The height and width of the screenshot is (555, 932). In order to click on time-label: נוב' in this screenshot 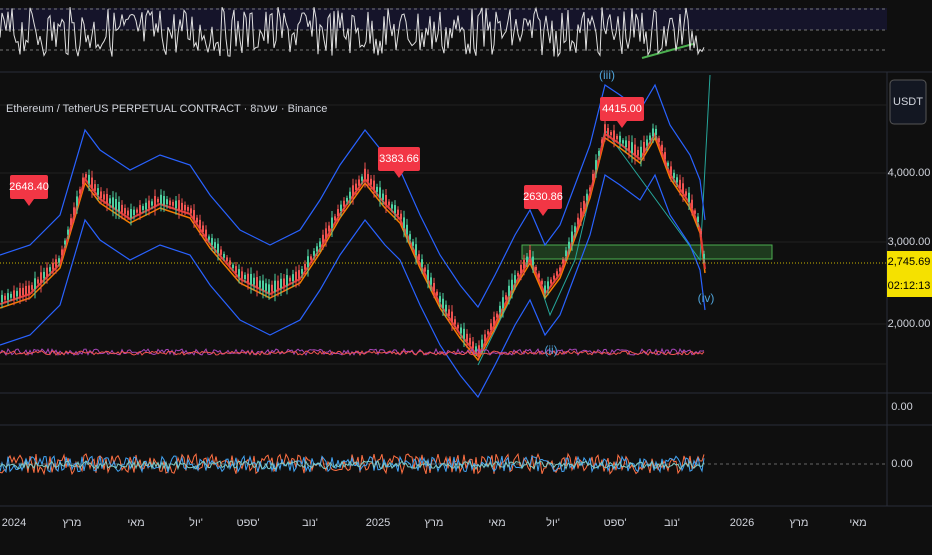, I will do `click(310, 523)`.